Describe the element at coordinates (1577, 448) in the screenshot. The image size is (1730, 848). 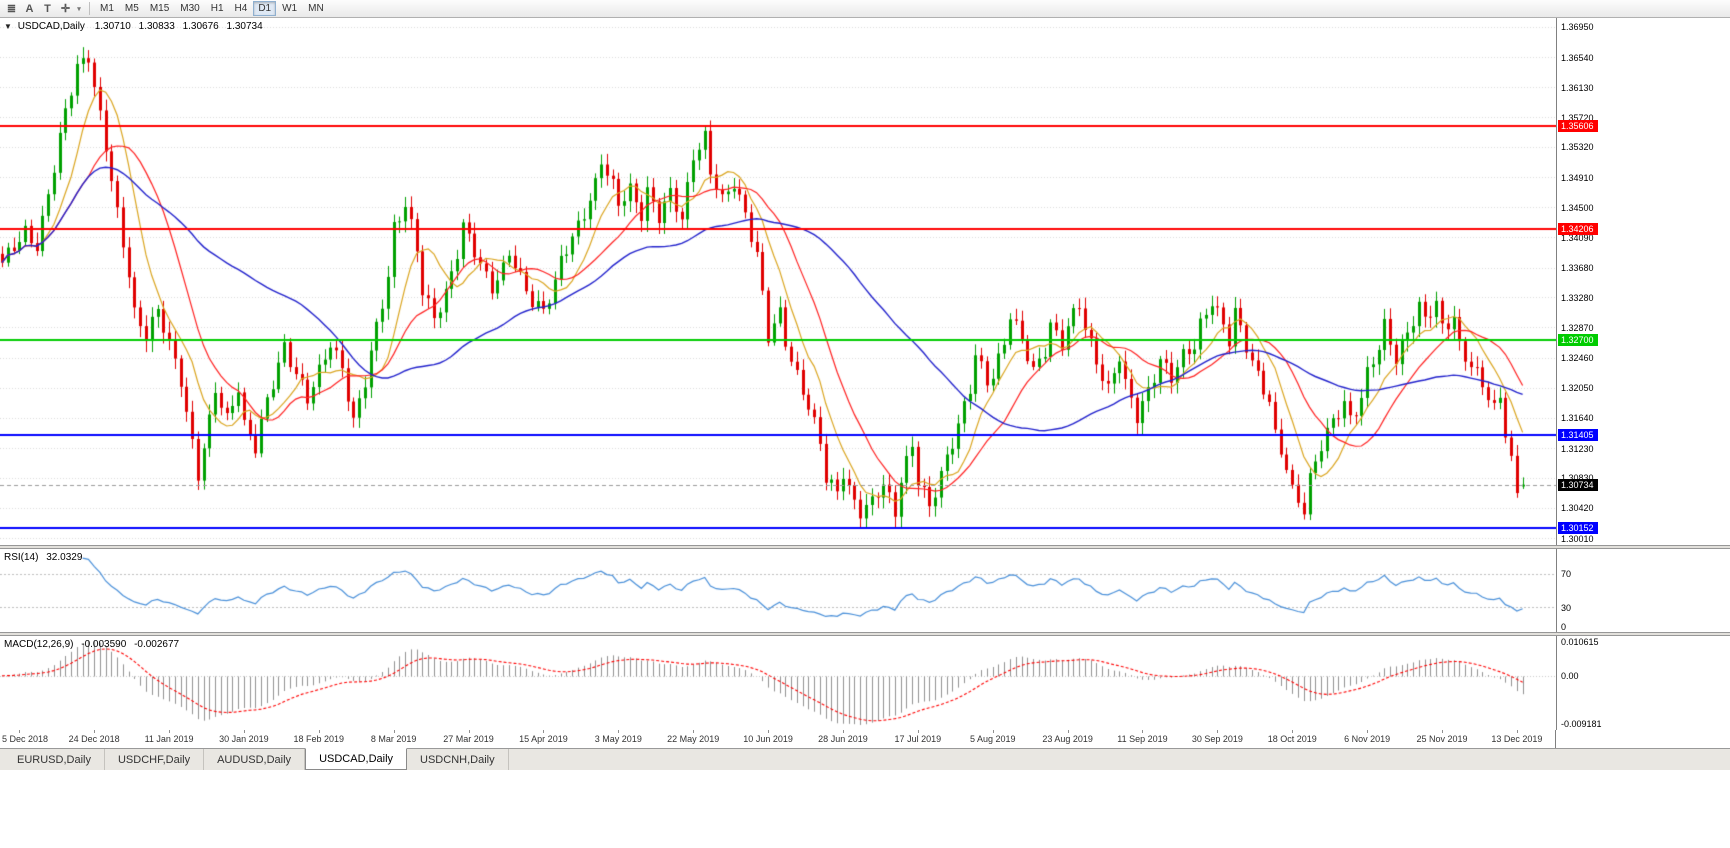
I see `price-axis-tick: 1.31230` at that location.